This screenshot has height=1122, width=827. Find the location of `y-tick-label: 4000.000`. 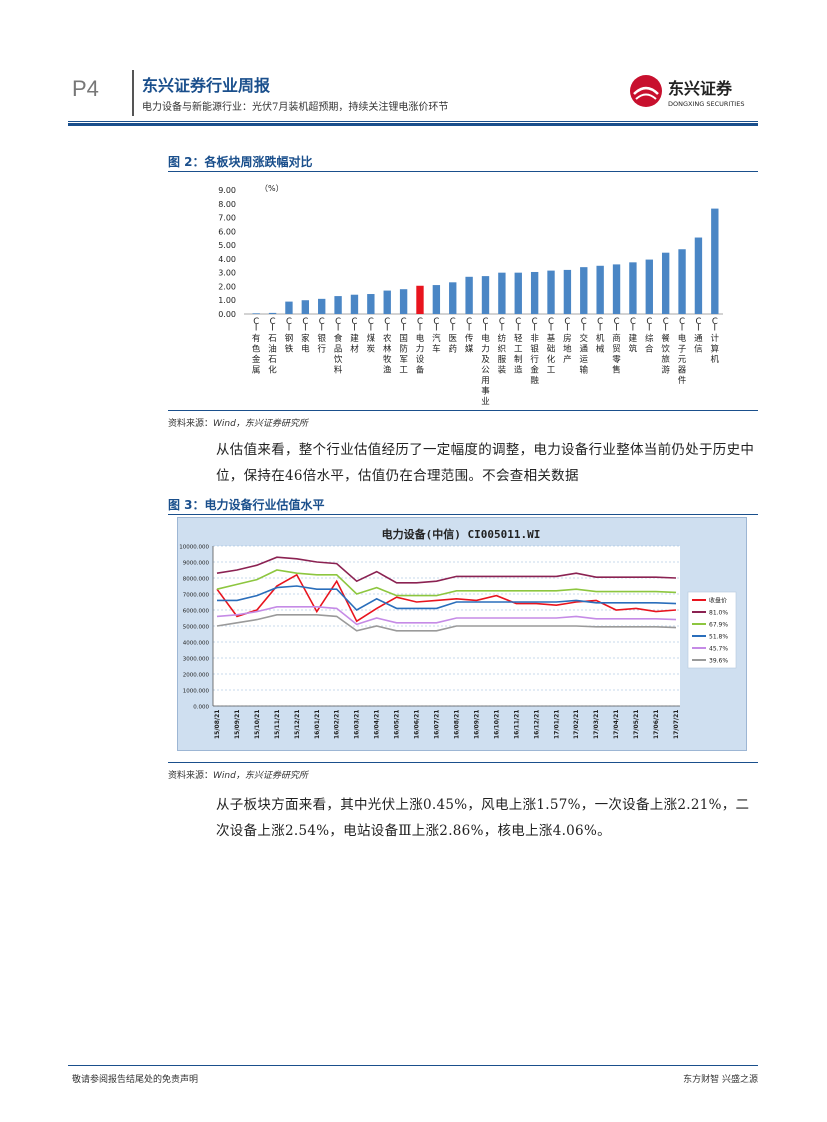

y-tick-label: 4000.000 is located at coordinates (196, 644).